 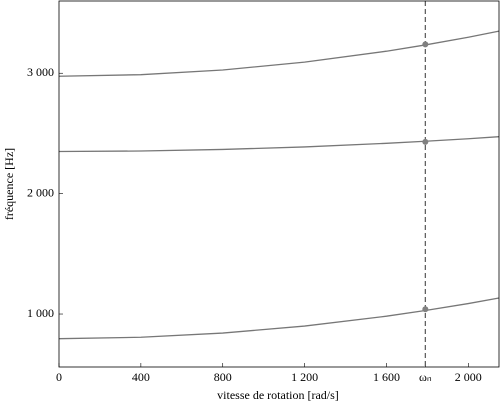 What do you see at coordinates (425, 377) in the screenshot?
I see `x-tick-label: ωₙ` at bounding box center [425, 377].